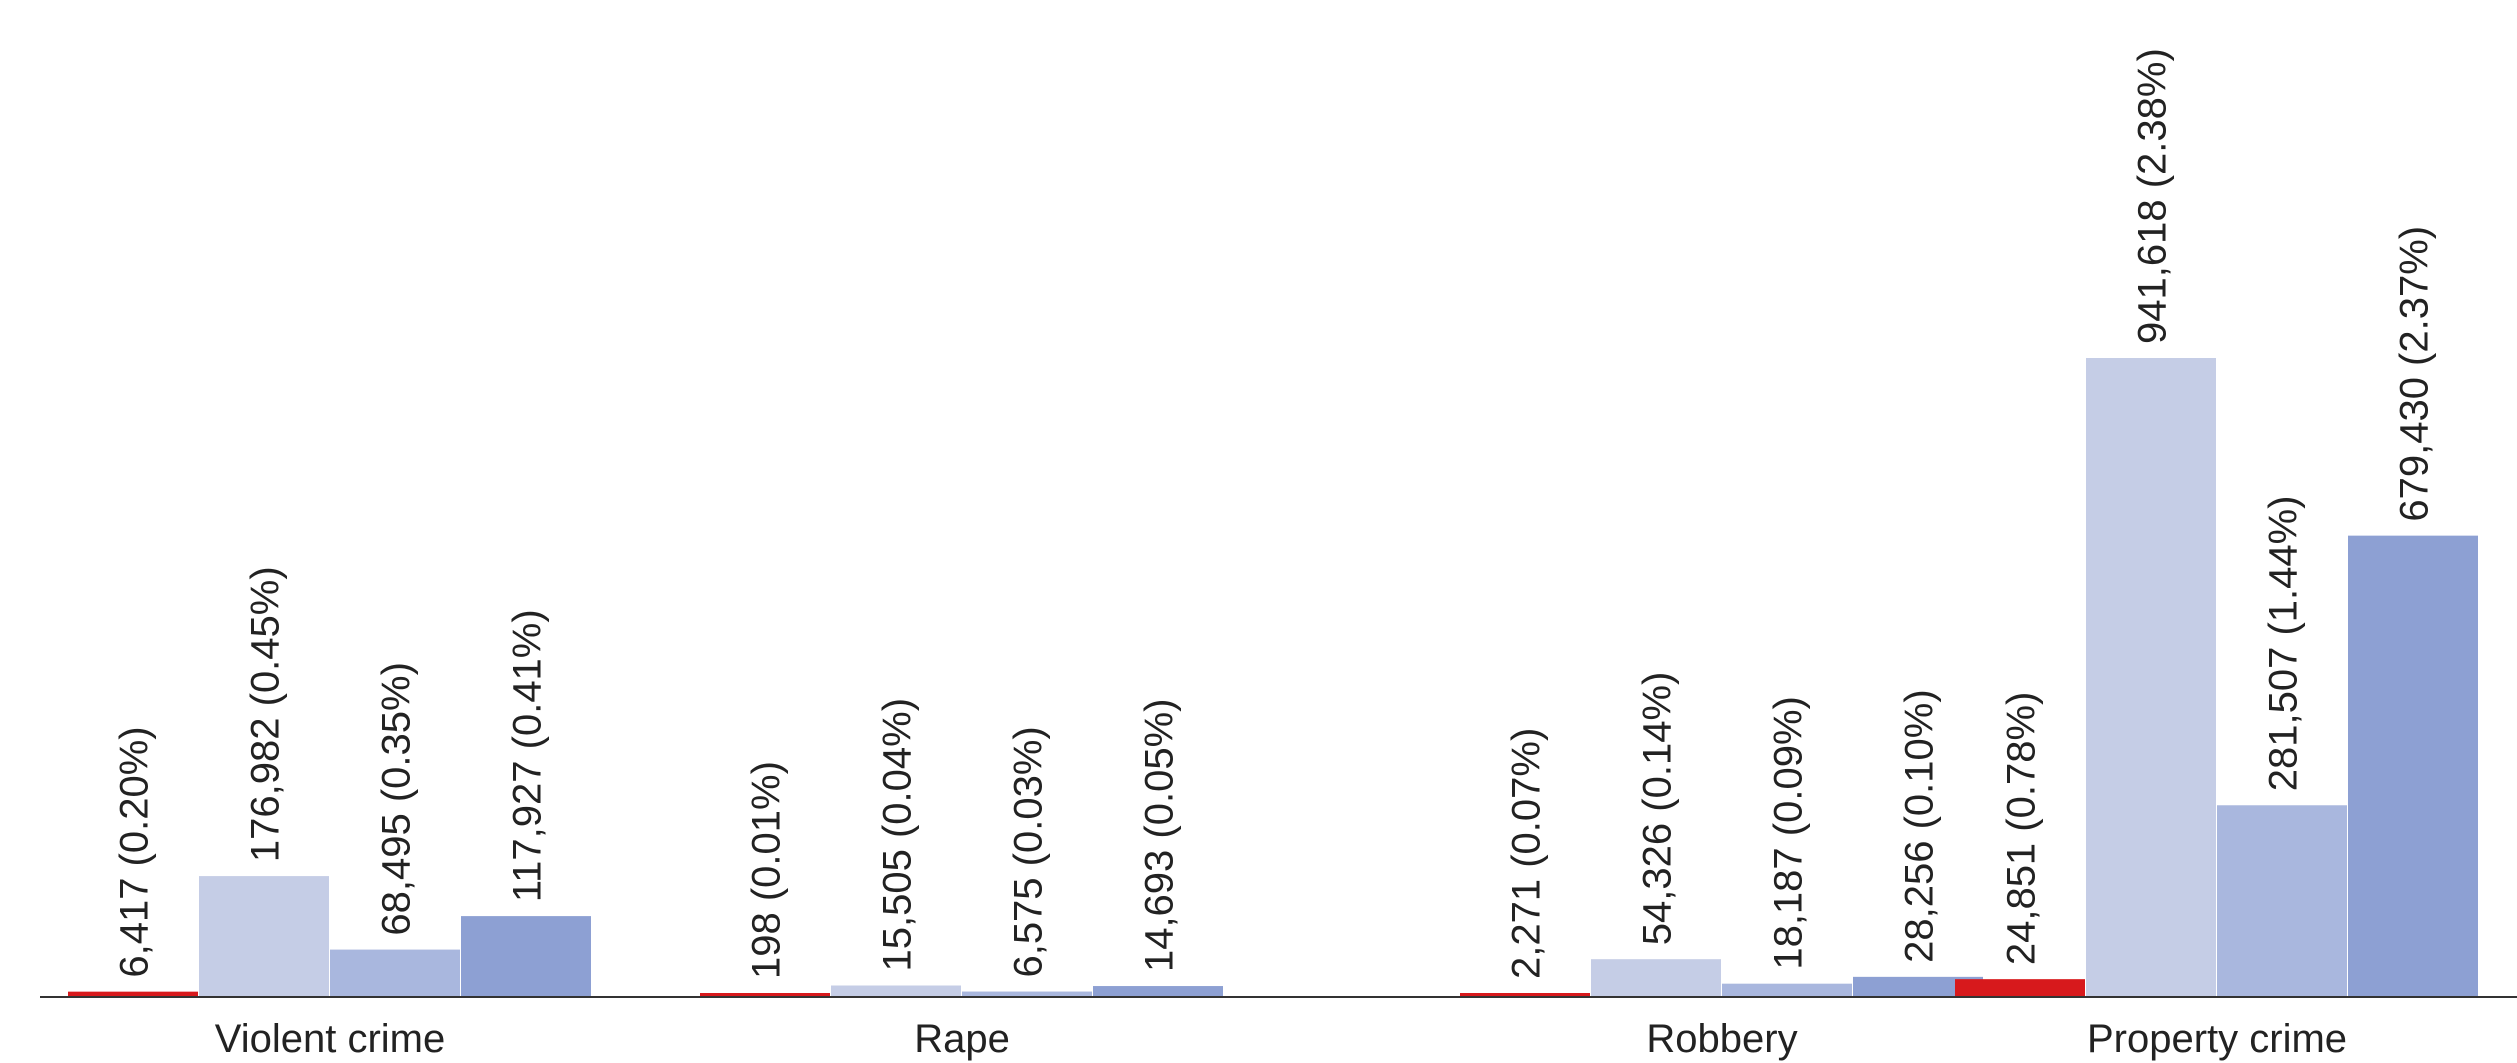  I want to click on value-label: 6,417 (0.20%), so click(135, 851).